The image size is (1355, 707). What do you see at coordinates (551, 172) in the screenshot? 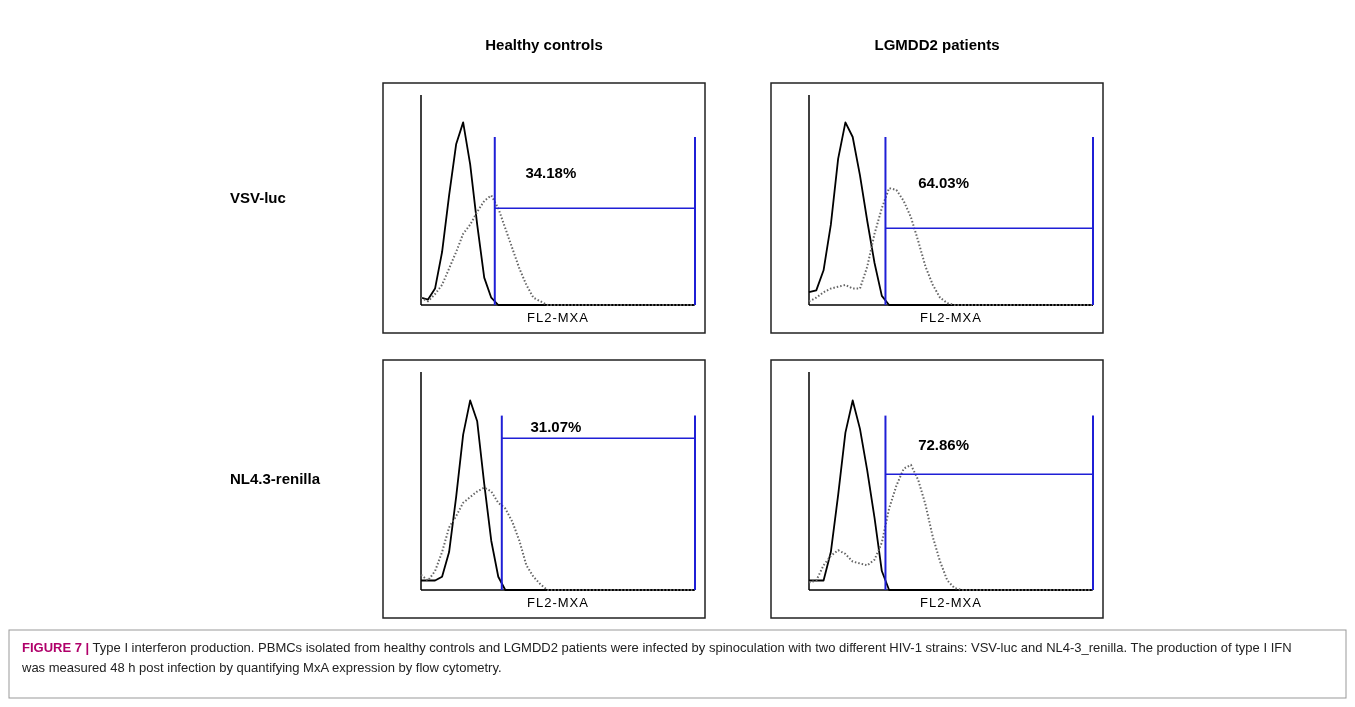
I see `annotation: 34.18%` at bounding box center [551, 172].